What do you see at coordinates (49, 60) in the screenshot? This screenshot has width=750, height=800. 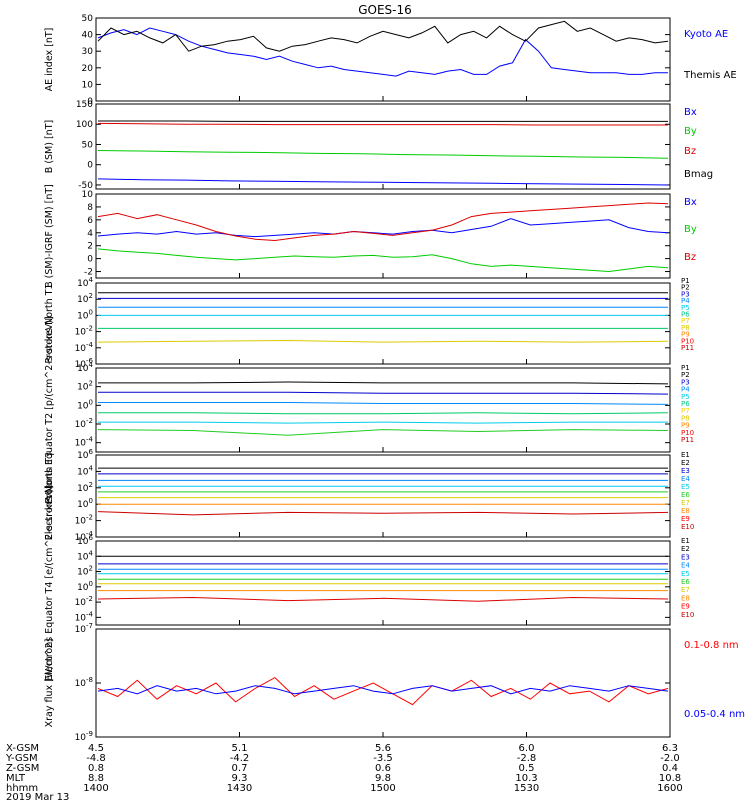 I see `y-axis-label: AE index [nT]` at bounding box center [49, 60].